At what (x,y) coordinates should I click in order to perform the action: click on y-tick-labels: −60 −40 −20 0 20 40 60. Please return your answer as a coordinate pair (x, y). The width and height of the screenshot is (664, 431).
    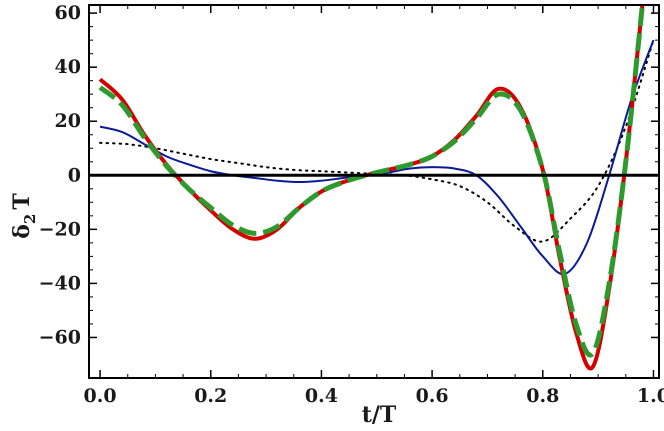
    Looking at the image, I should click on (60, 175).